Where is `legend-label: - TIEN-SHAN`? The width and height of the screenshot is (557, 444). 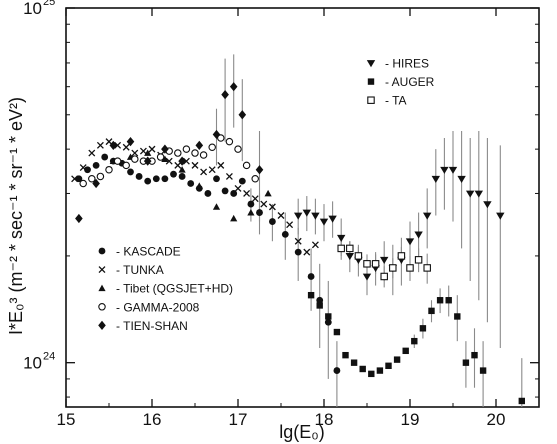 legend-label: - TIEN-SHAN is located at coordinates (152, 326).